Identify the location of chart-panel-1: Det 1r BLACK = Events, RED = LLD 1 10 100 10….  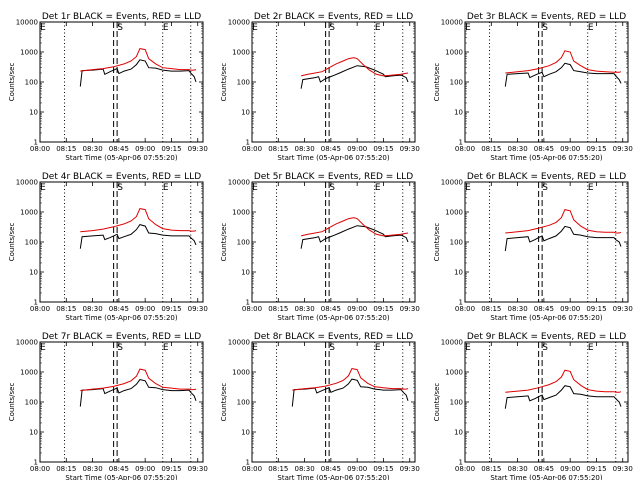
(108, 87).